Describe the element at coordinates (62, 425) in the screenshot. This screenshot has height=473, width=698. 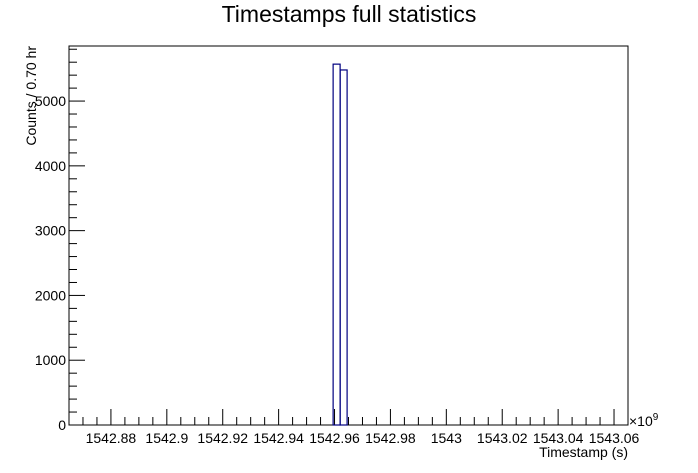
I see `y-tick-label: 0` at that location.